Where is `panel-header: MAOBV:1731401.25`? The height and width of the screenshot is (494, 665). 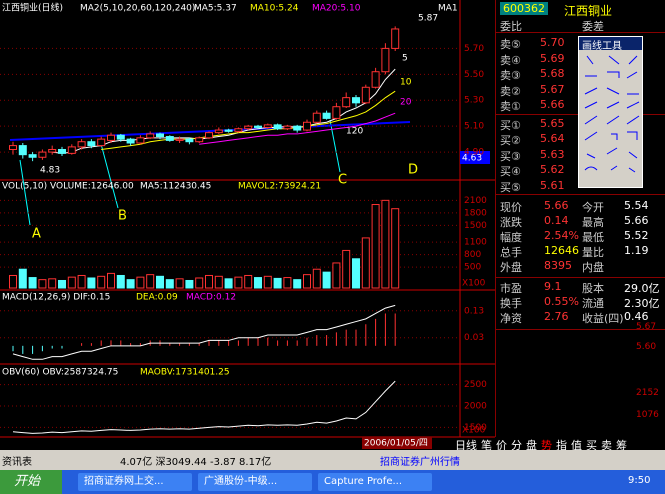 panel-header: MAOBV:1731401.25 is located at coordinates (185, 373).